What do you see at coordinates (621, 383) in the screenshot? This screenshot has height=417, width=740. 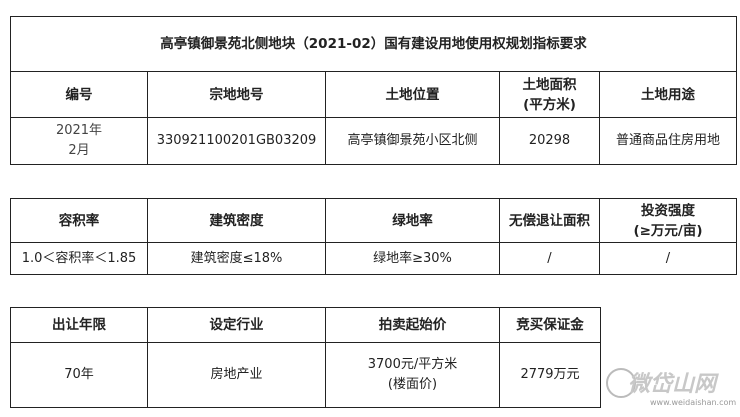 I see `logo-circle-icon` at bounding box center [621, 383].